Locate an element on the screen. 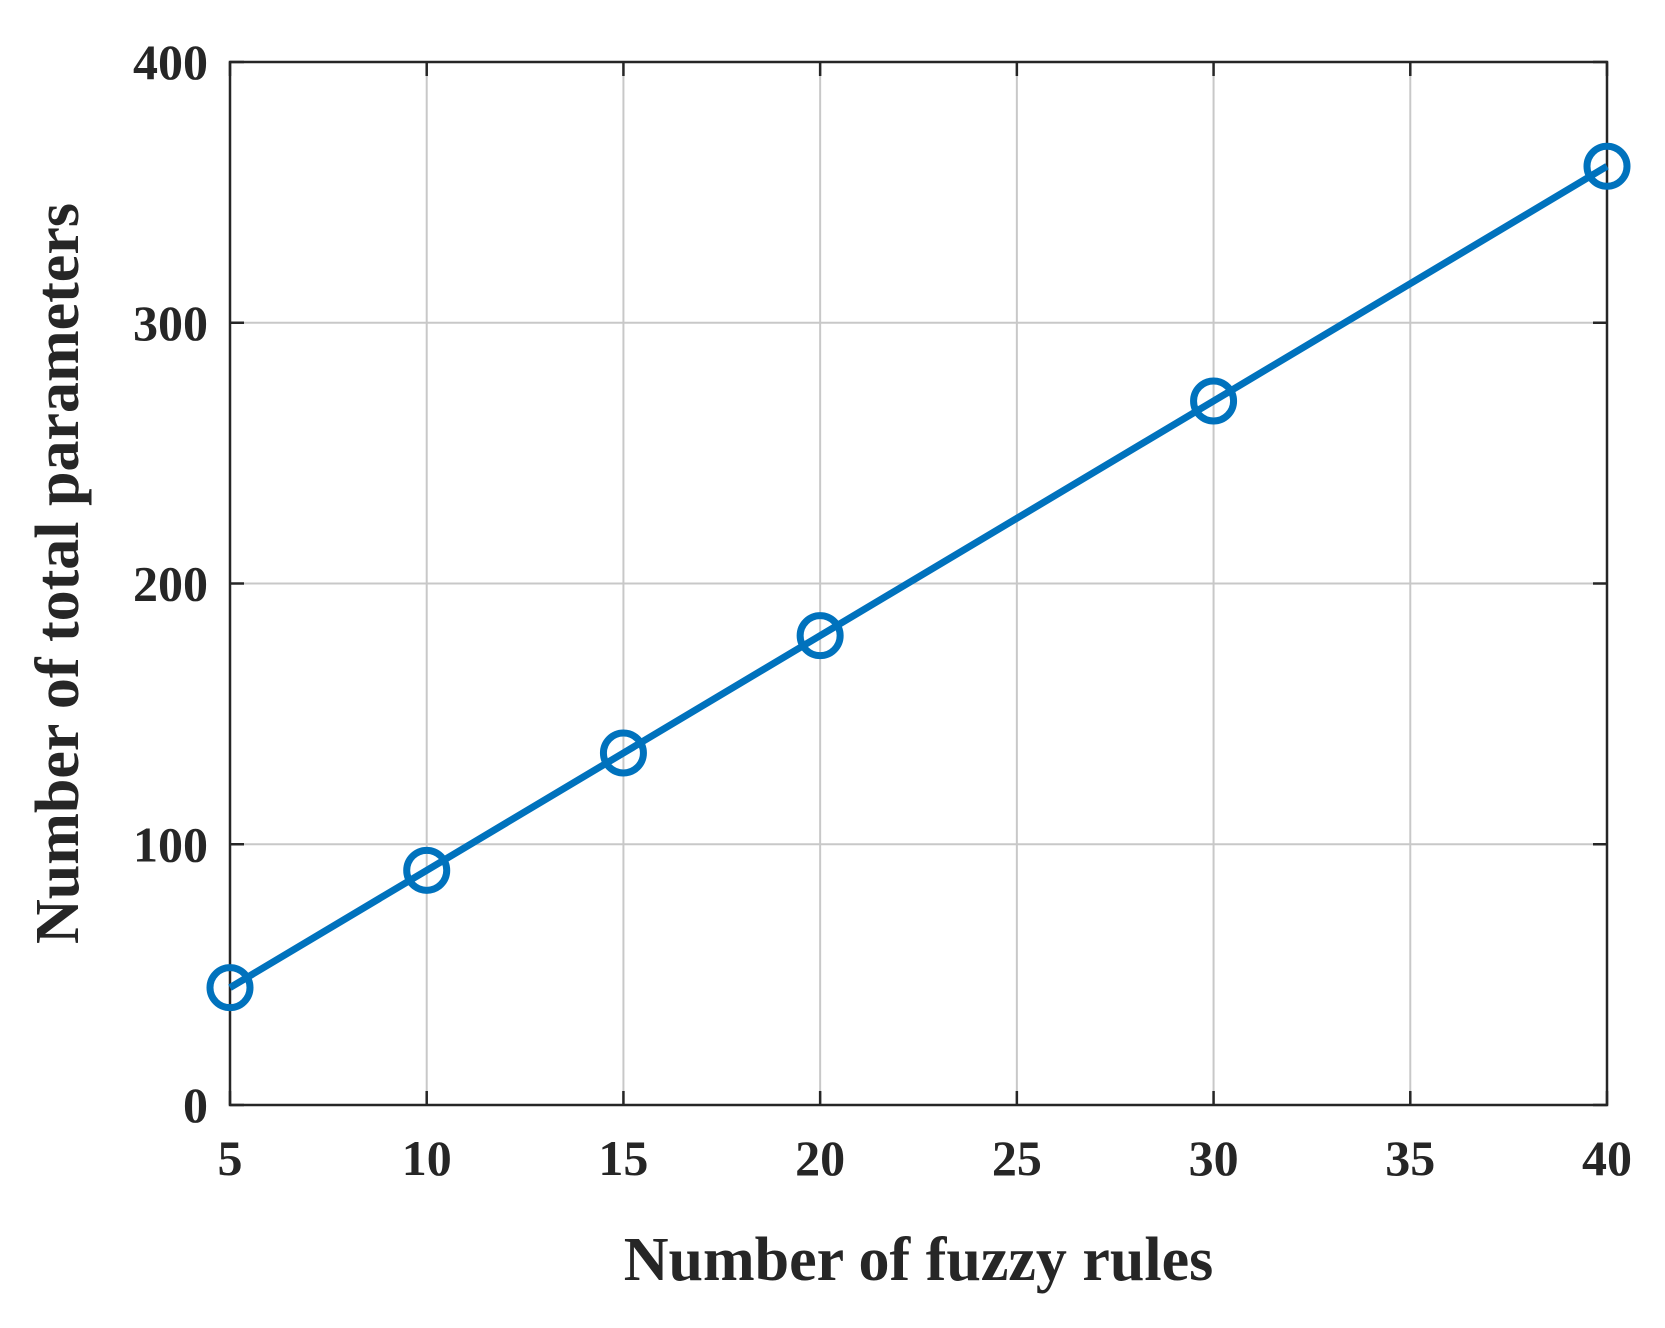 The height and width of the screenshot is (1328, 1665). y-tick-labels: 0 100 200 300 400 is located at coordinates (170, 583).